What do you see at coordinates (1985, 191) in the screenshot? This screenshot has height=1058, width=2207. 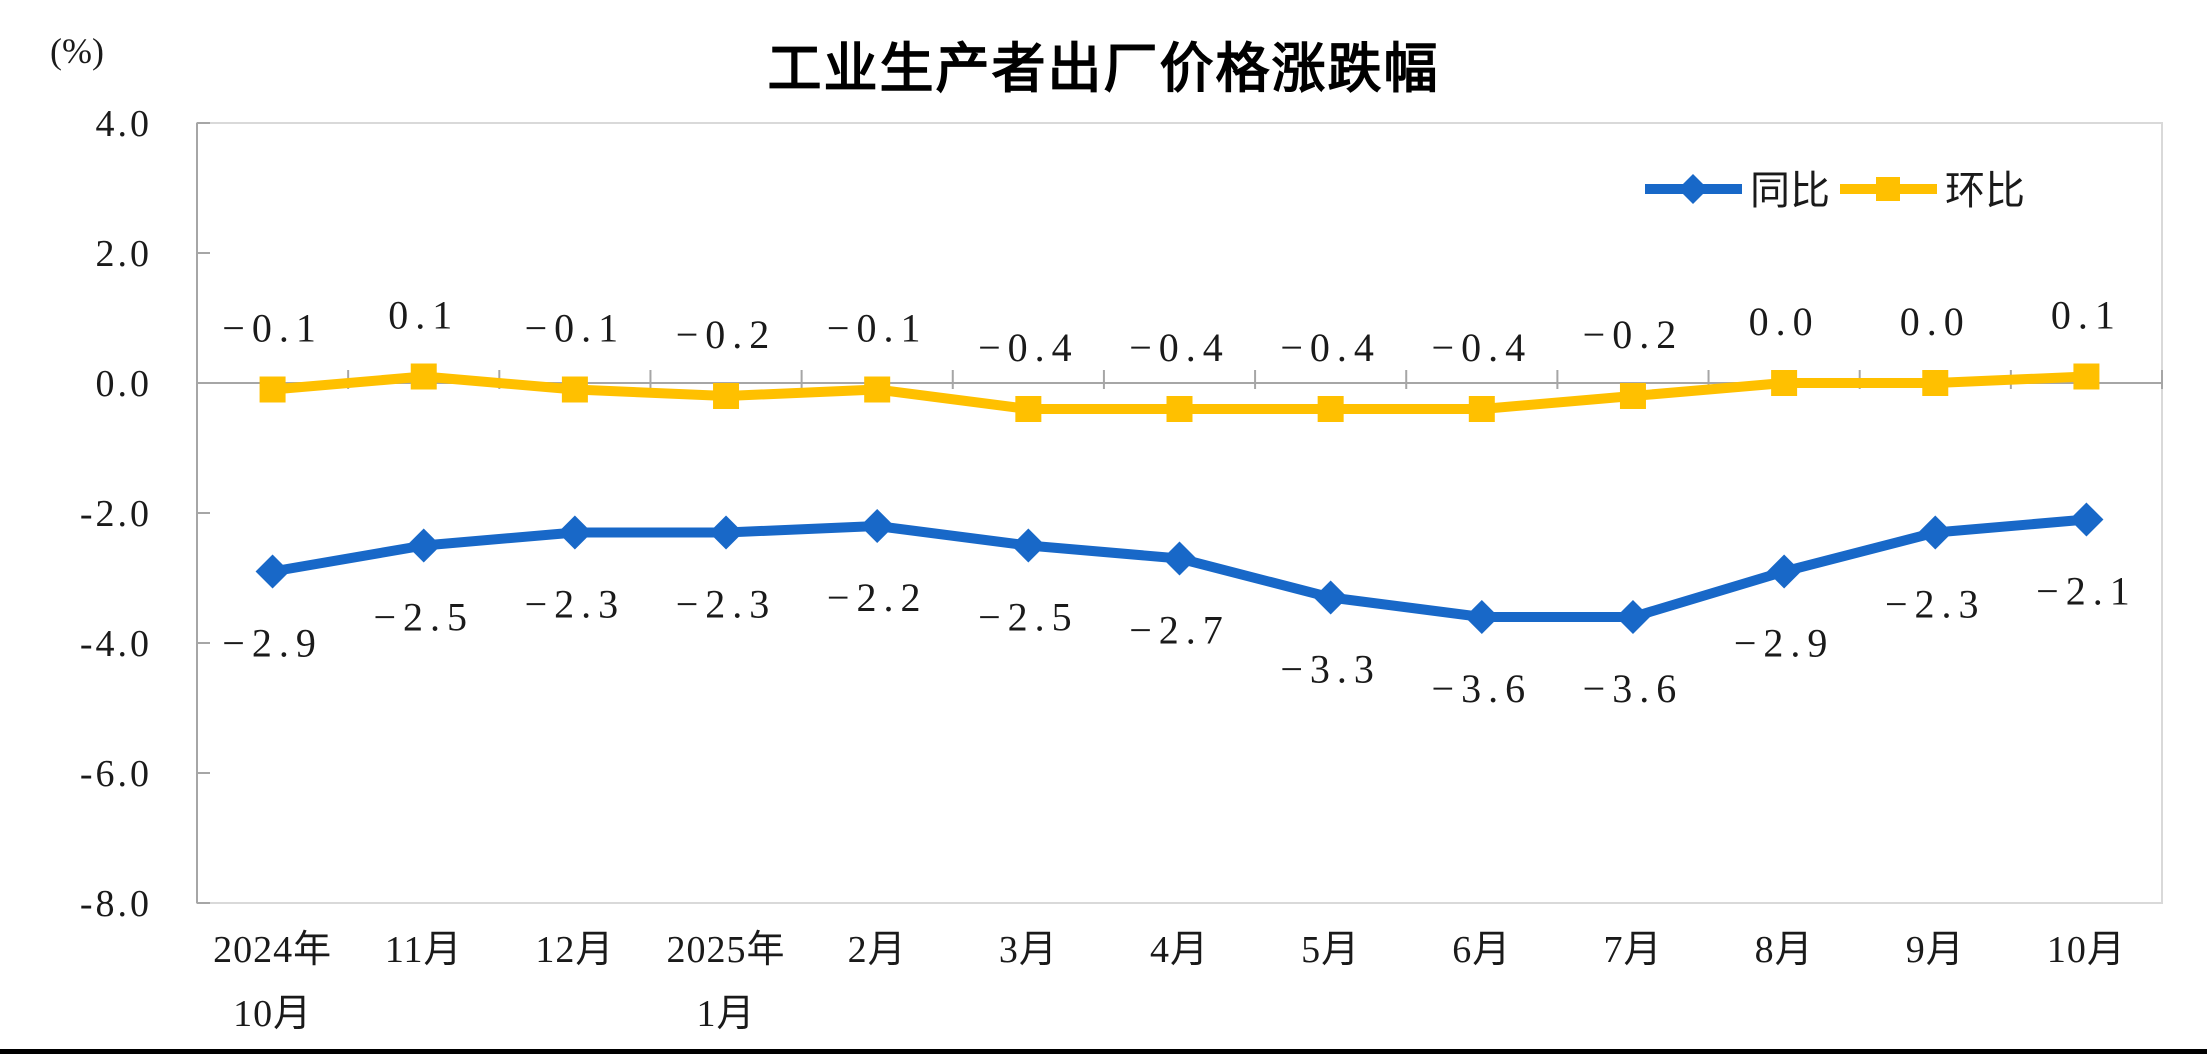 I see `legend-mom-label: 环比` at bounding box center [1985, 191].